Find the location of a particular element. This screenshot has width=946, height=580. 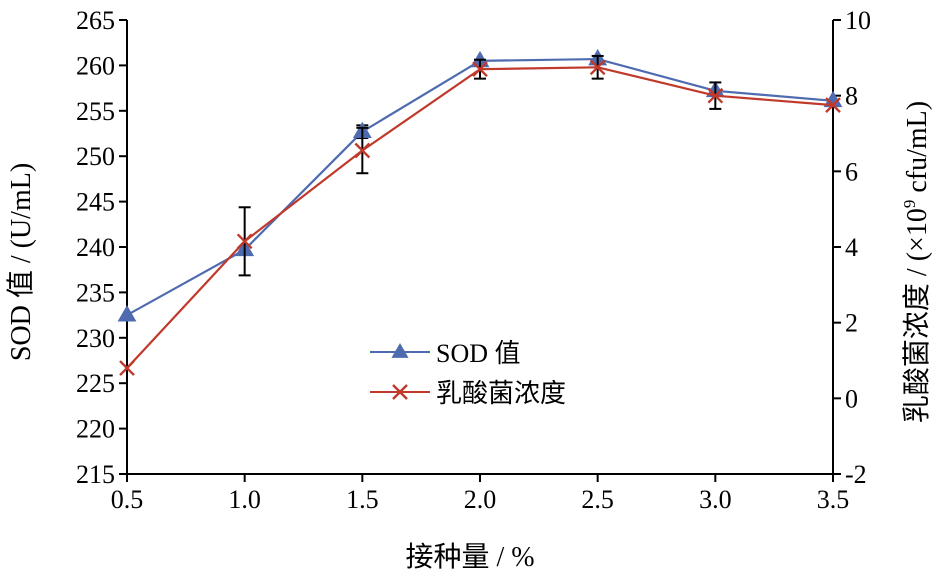

y-left-tick-label: 240 is located at coordinates (95, 247).